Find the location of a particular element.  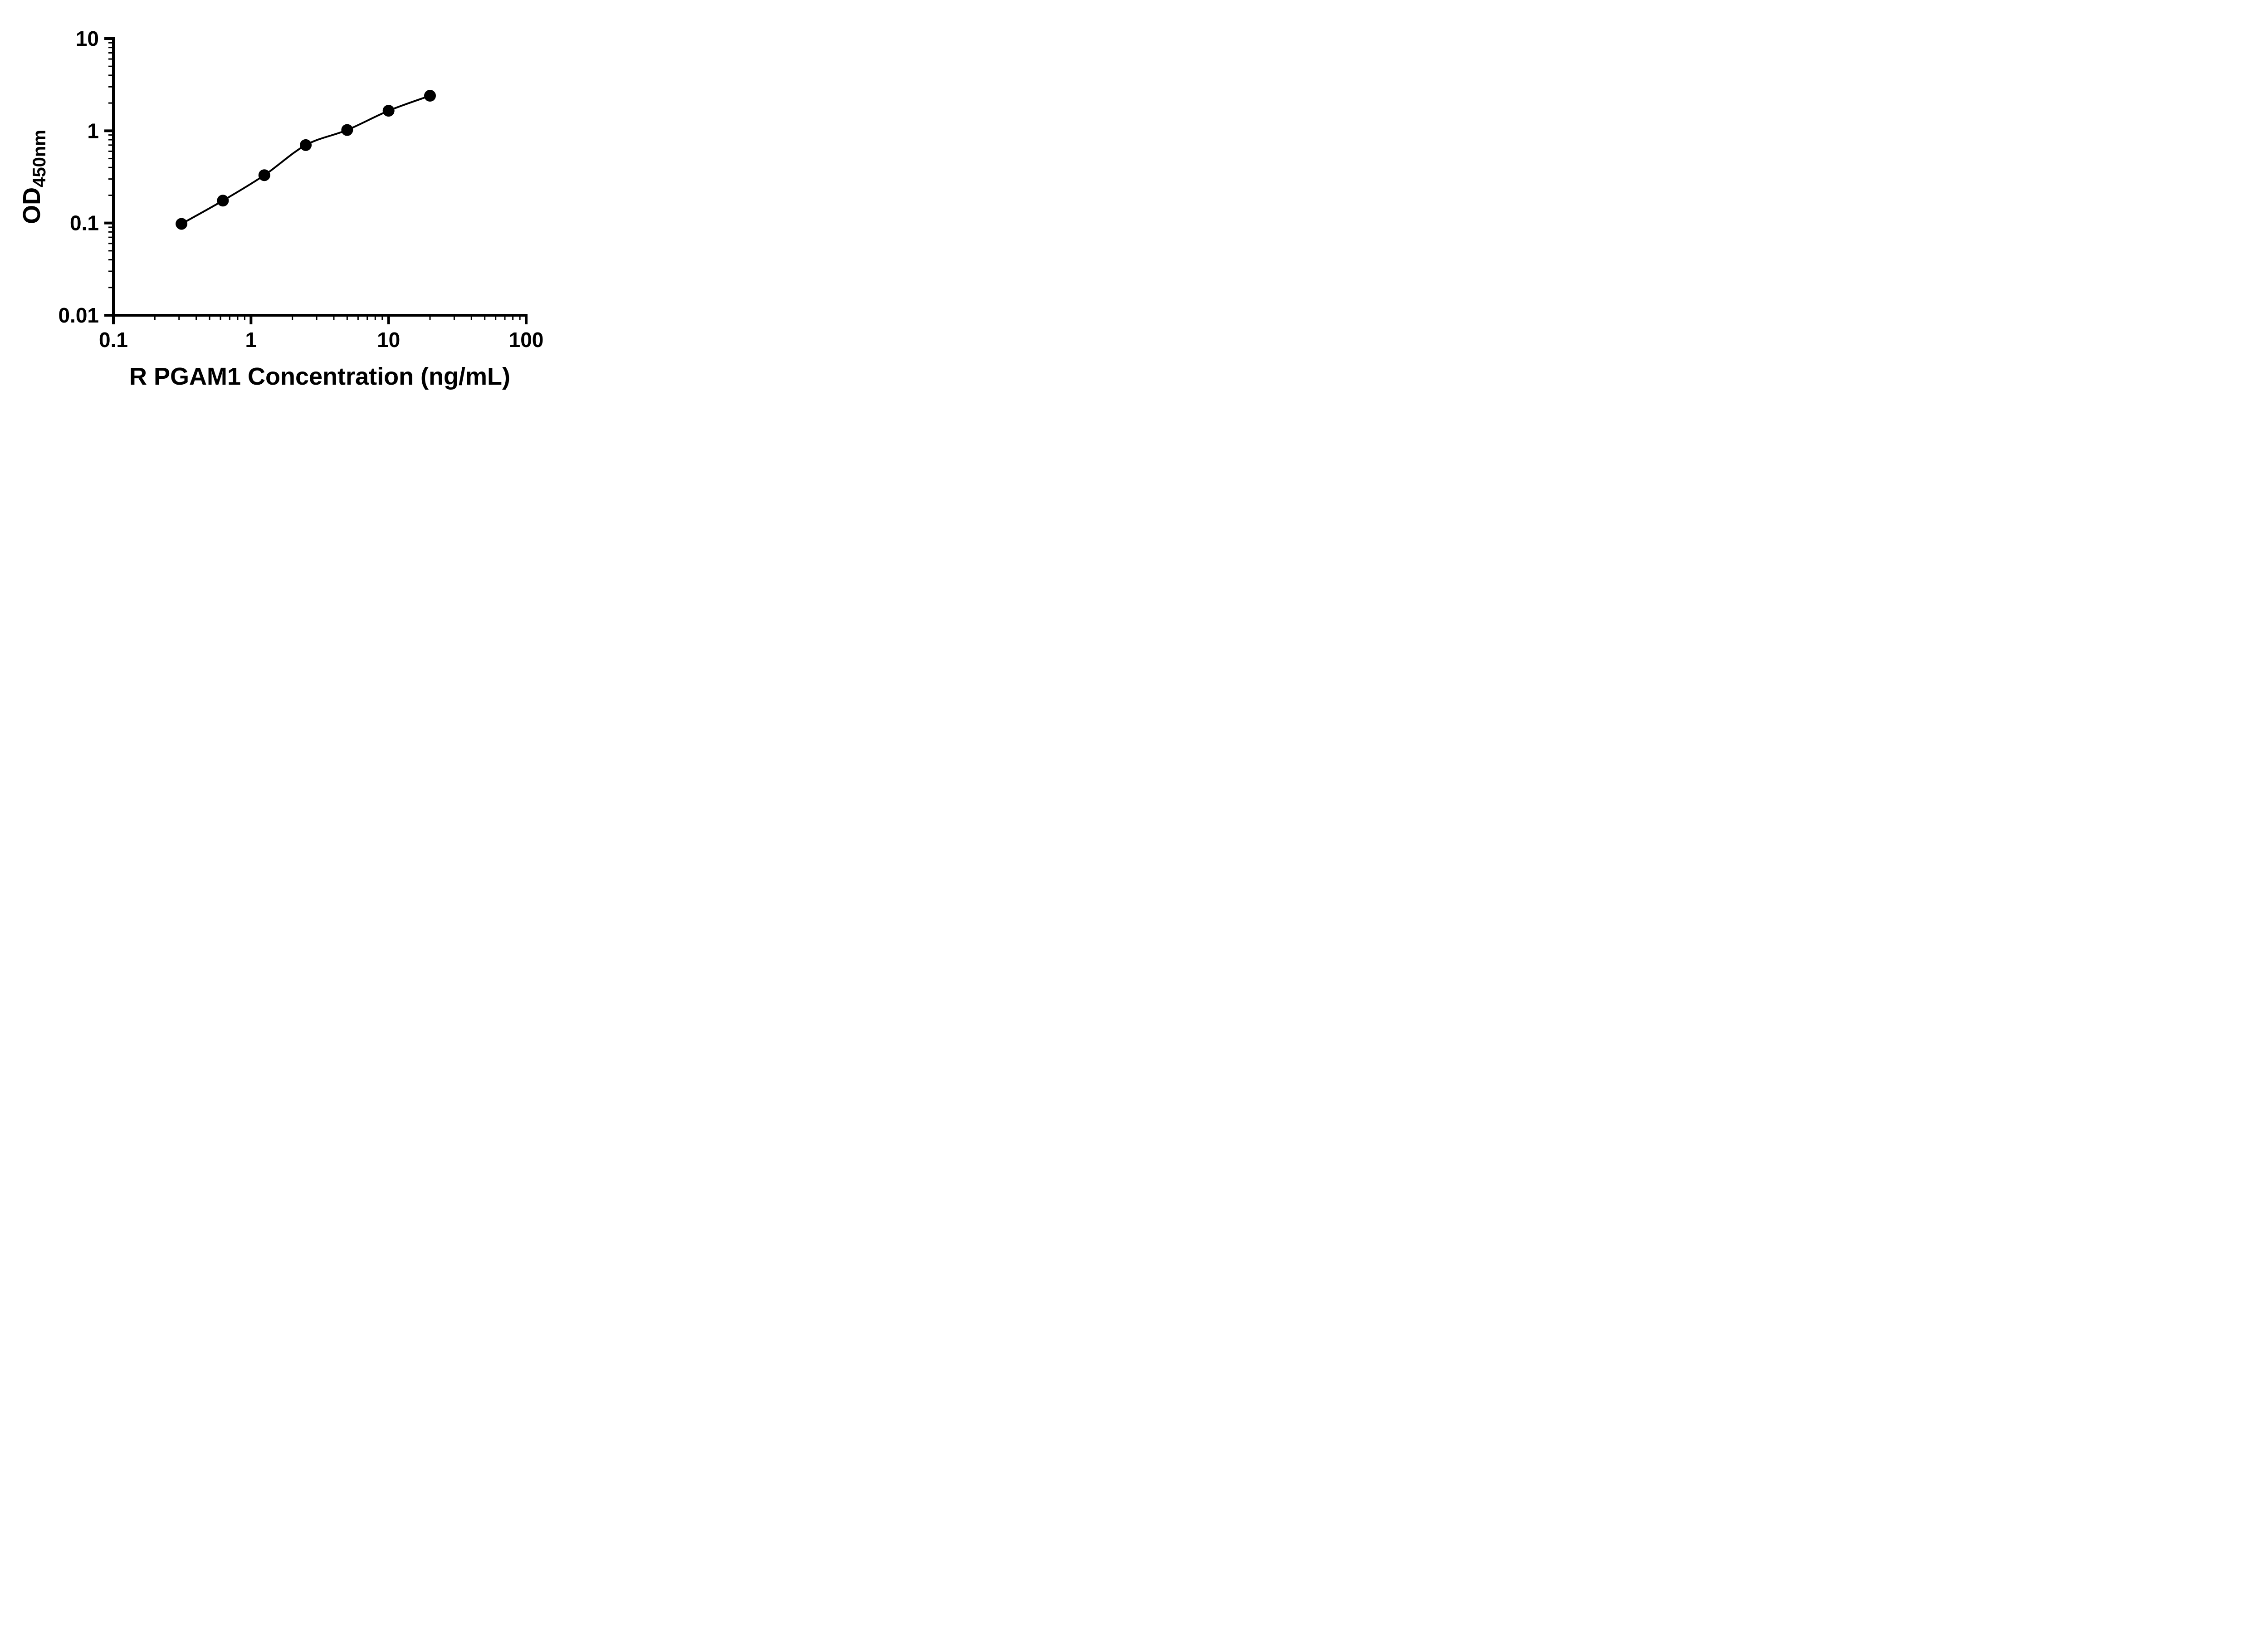

y-tick-label: 10 is located at coordinates (87, 38).